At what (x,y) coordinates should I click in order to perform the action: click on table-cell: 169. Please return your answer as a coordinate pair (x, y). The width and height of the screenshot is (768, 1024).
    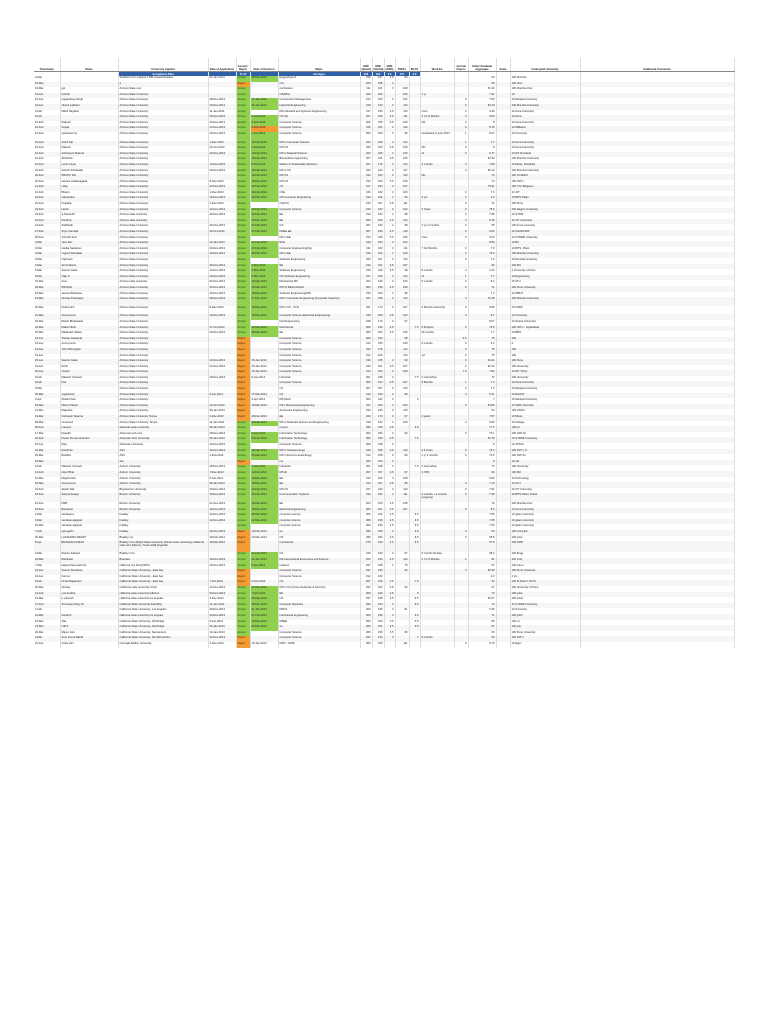
    Looking at the image, I should click on (378, 555).